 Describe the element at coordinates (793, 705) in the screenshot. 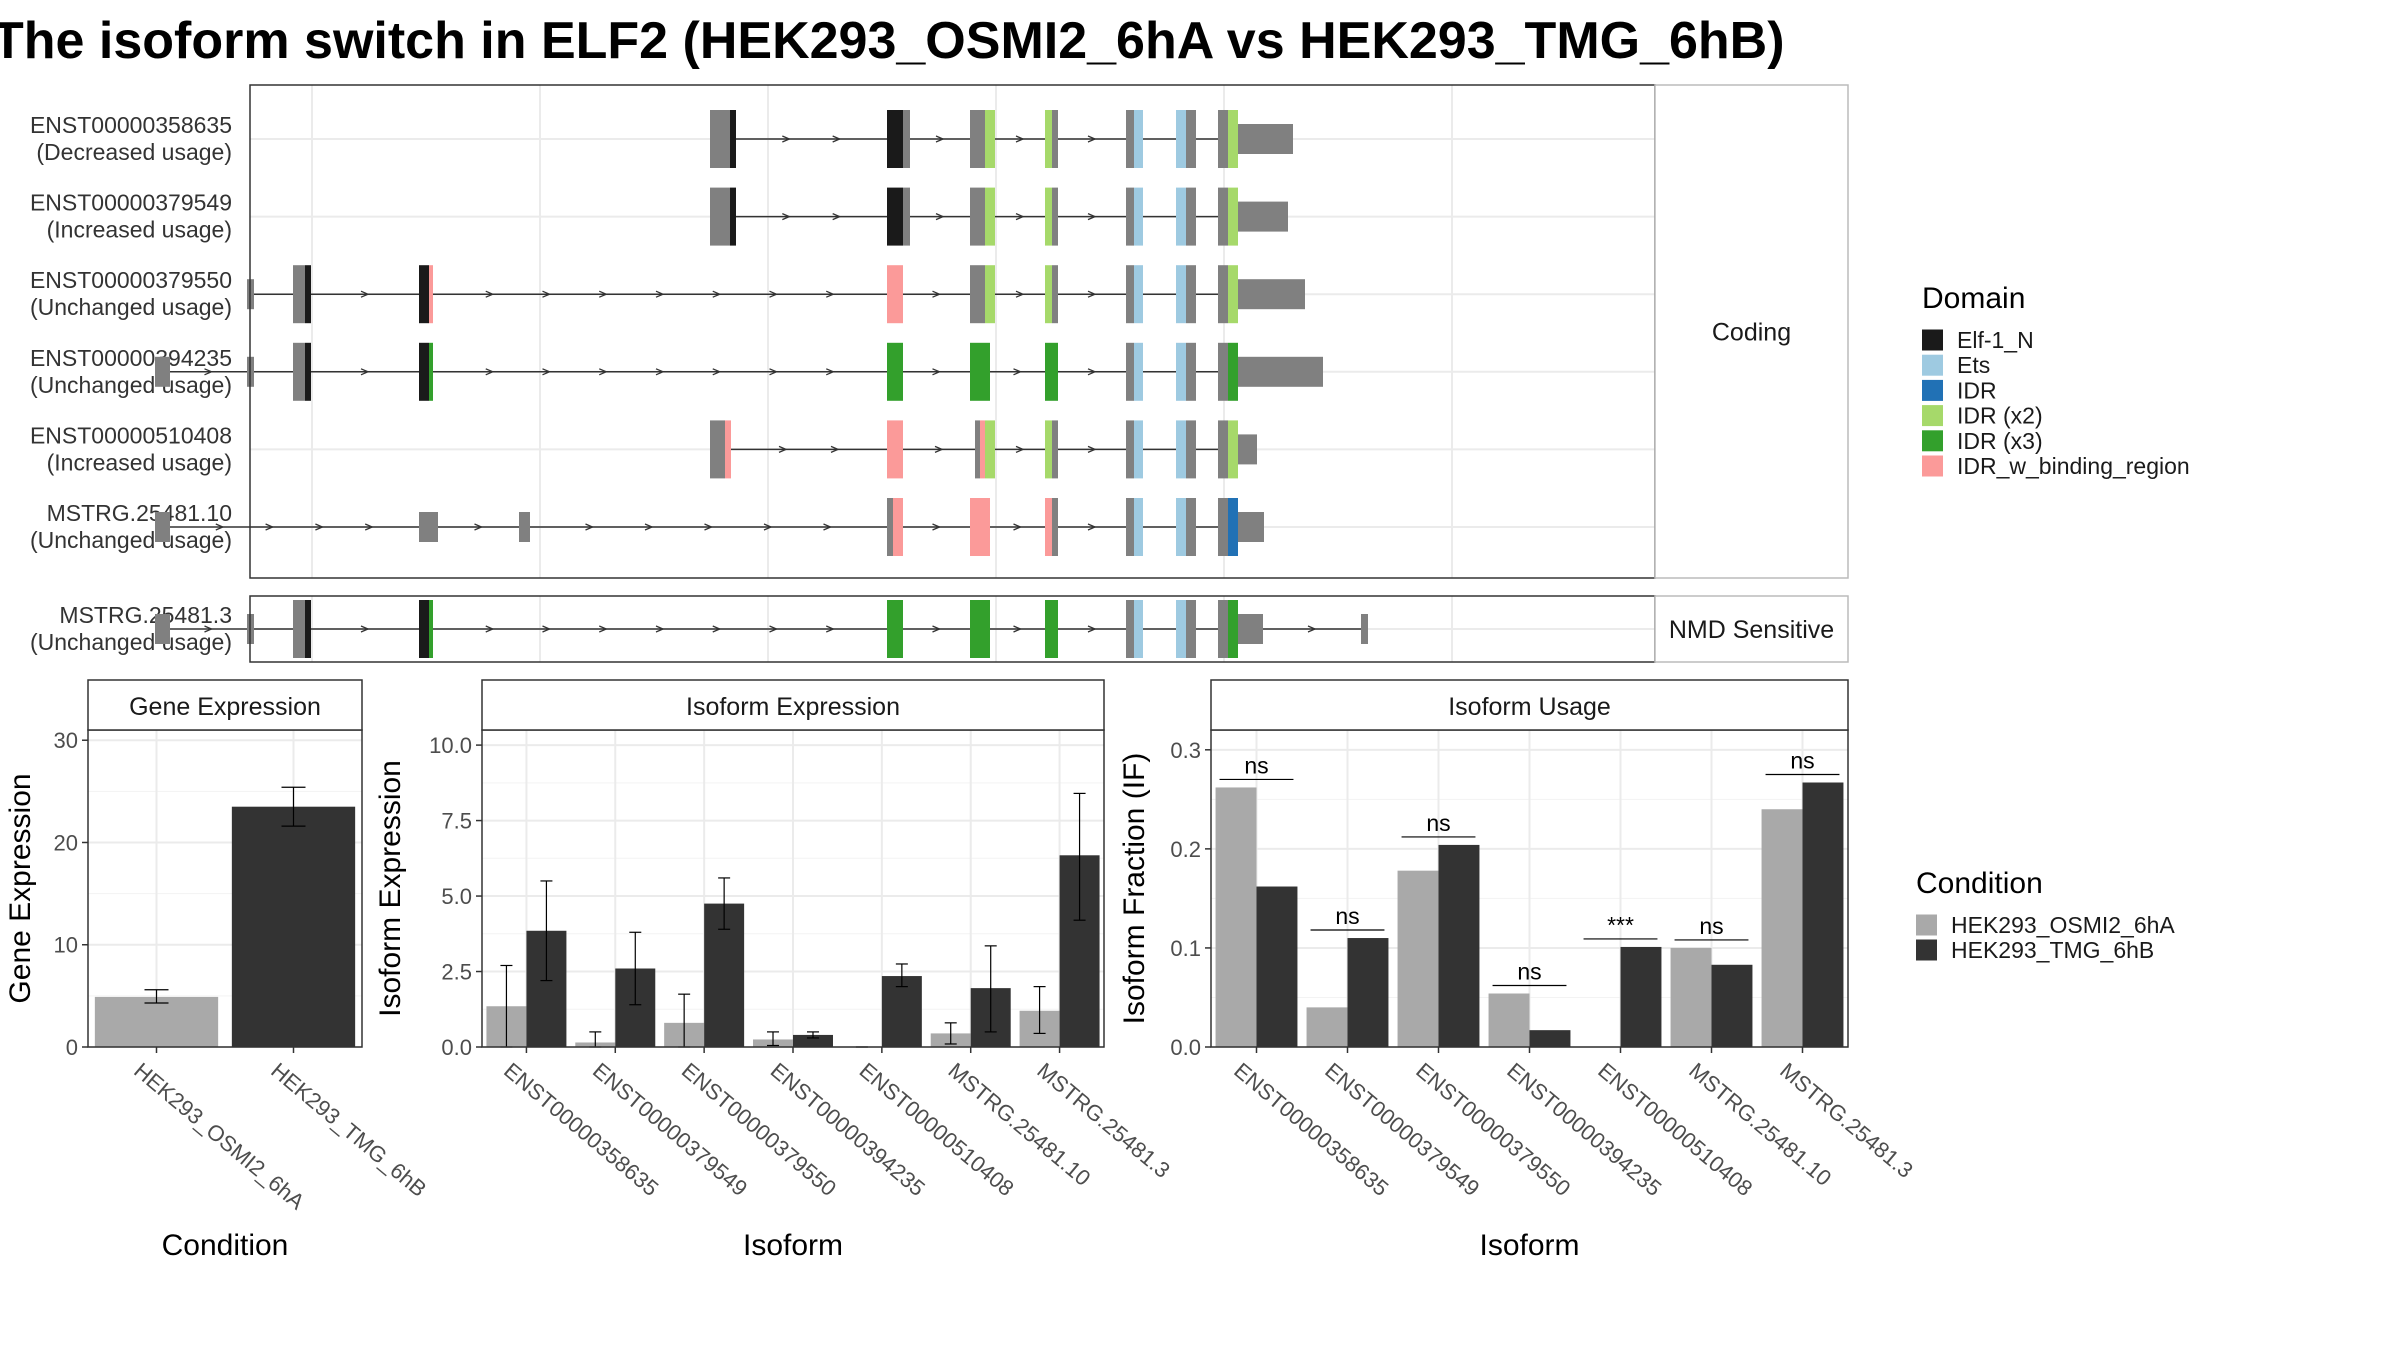

I see `facet-strip` at that location.